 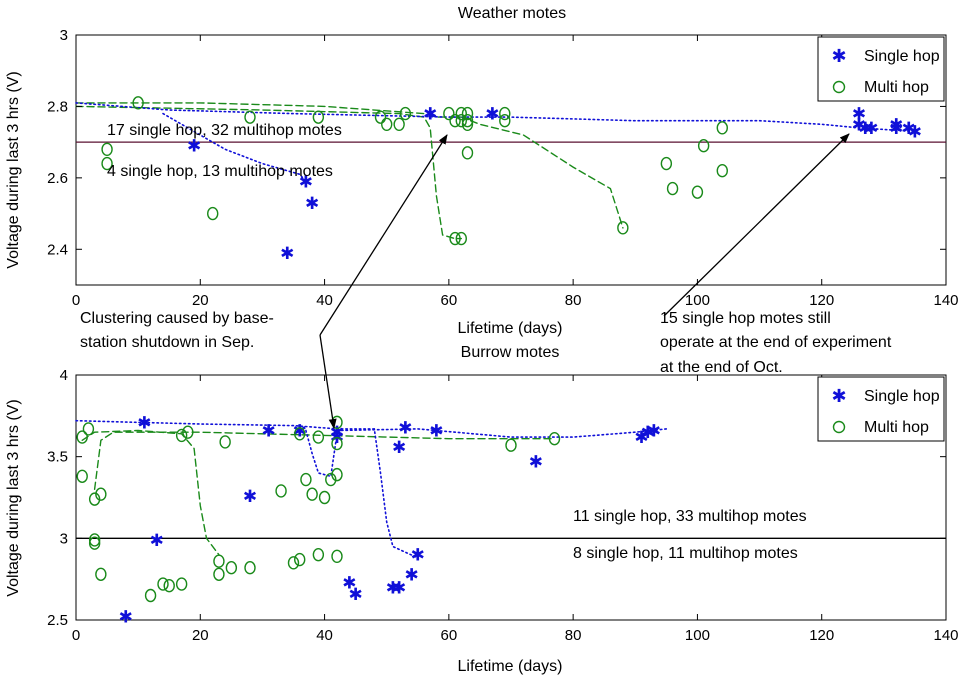 I want to click on legend: ✱ Single hop Multi hop, so click(x=881, y=409).